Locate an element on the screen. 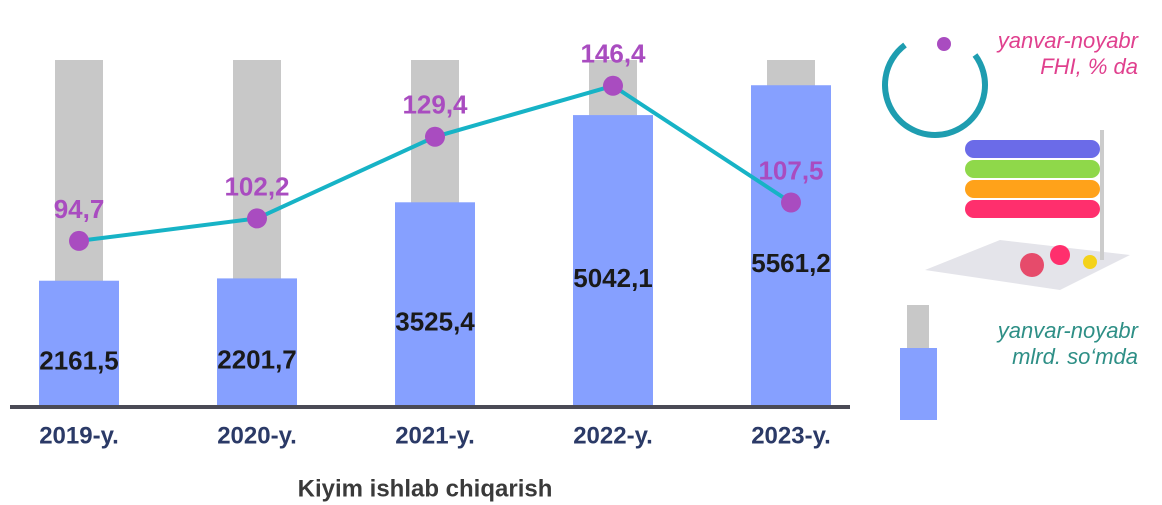 This screenshot has width=1162, height=505. x-tick-label: 2021-y. is located at coordinates (435, 435).